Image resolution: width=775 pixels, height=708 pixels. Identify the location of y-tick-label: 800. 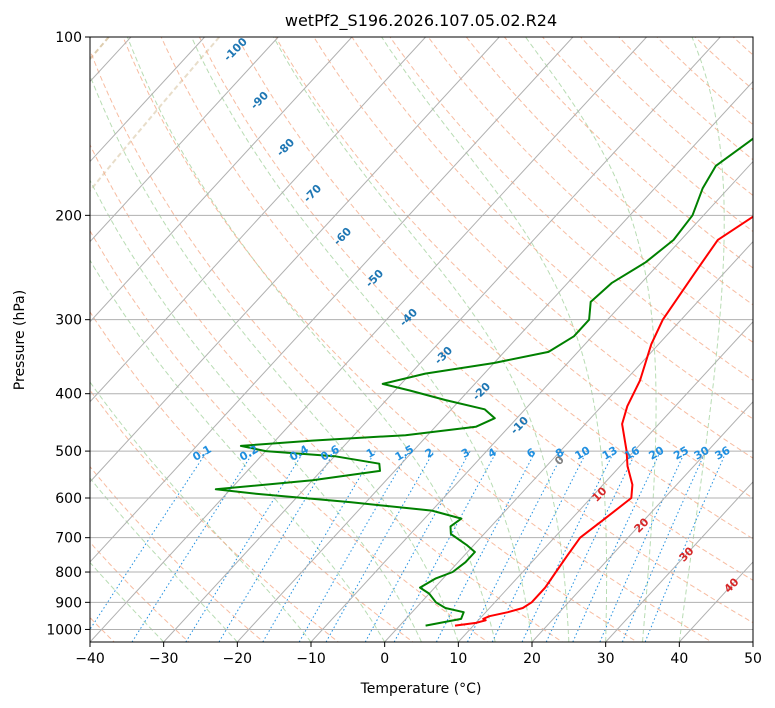
(68, 573).